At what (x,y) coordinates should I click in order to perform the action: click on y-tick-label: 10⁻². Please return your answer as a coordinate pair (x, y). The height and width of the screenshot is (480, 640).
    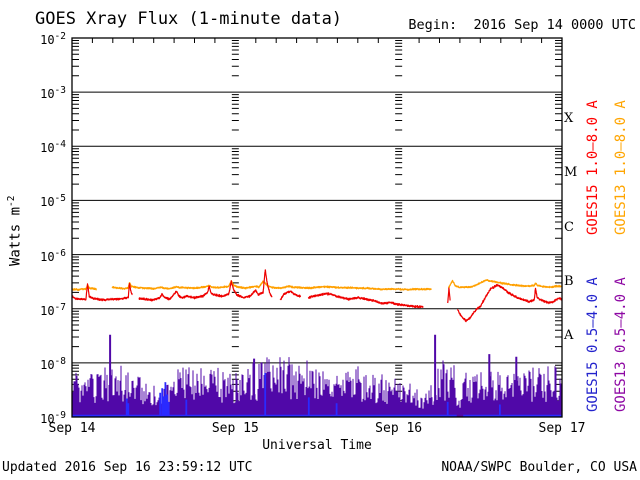
    Looking at the image, I should click on (53, 39).